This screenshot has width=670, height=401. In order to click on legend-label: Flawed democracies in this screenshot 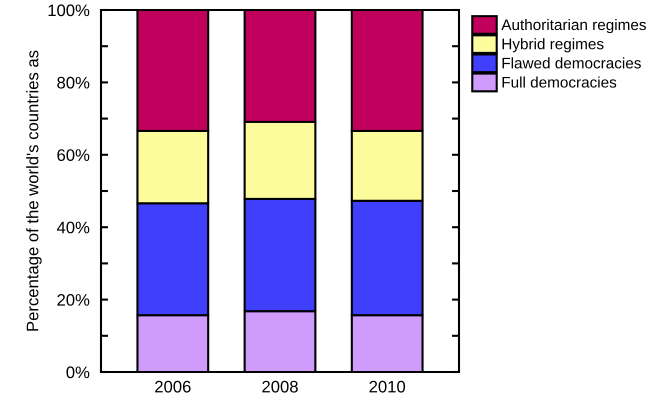, I will do `click(571, 63)`.